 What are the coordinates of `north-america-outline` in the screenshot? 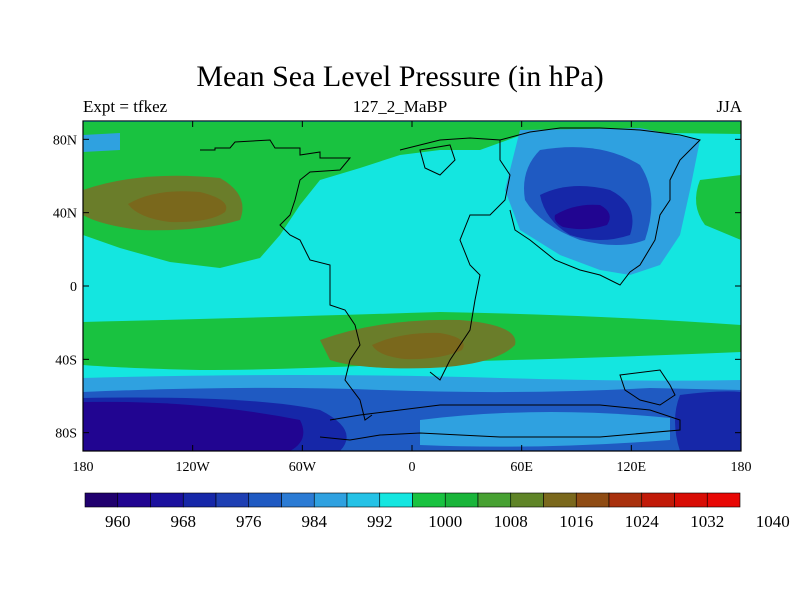 It's located at (276, 209).